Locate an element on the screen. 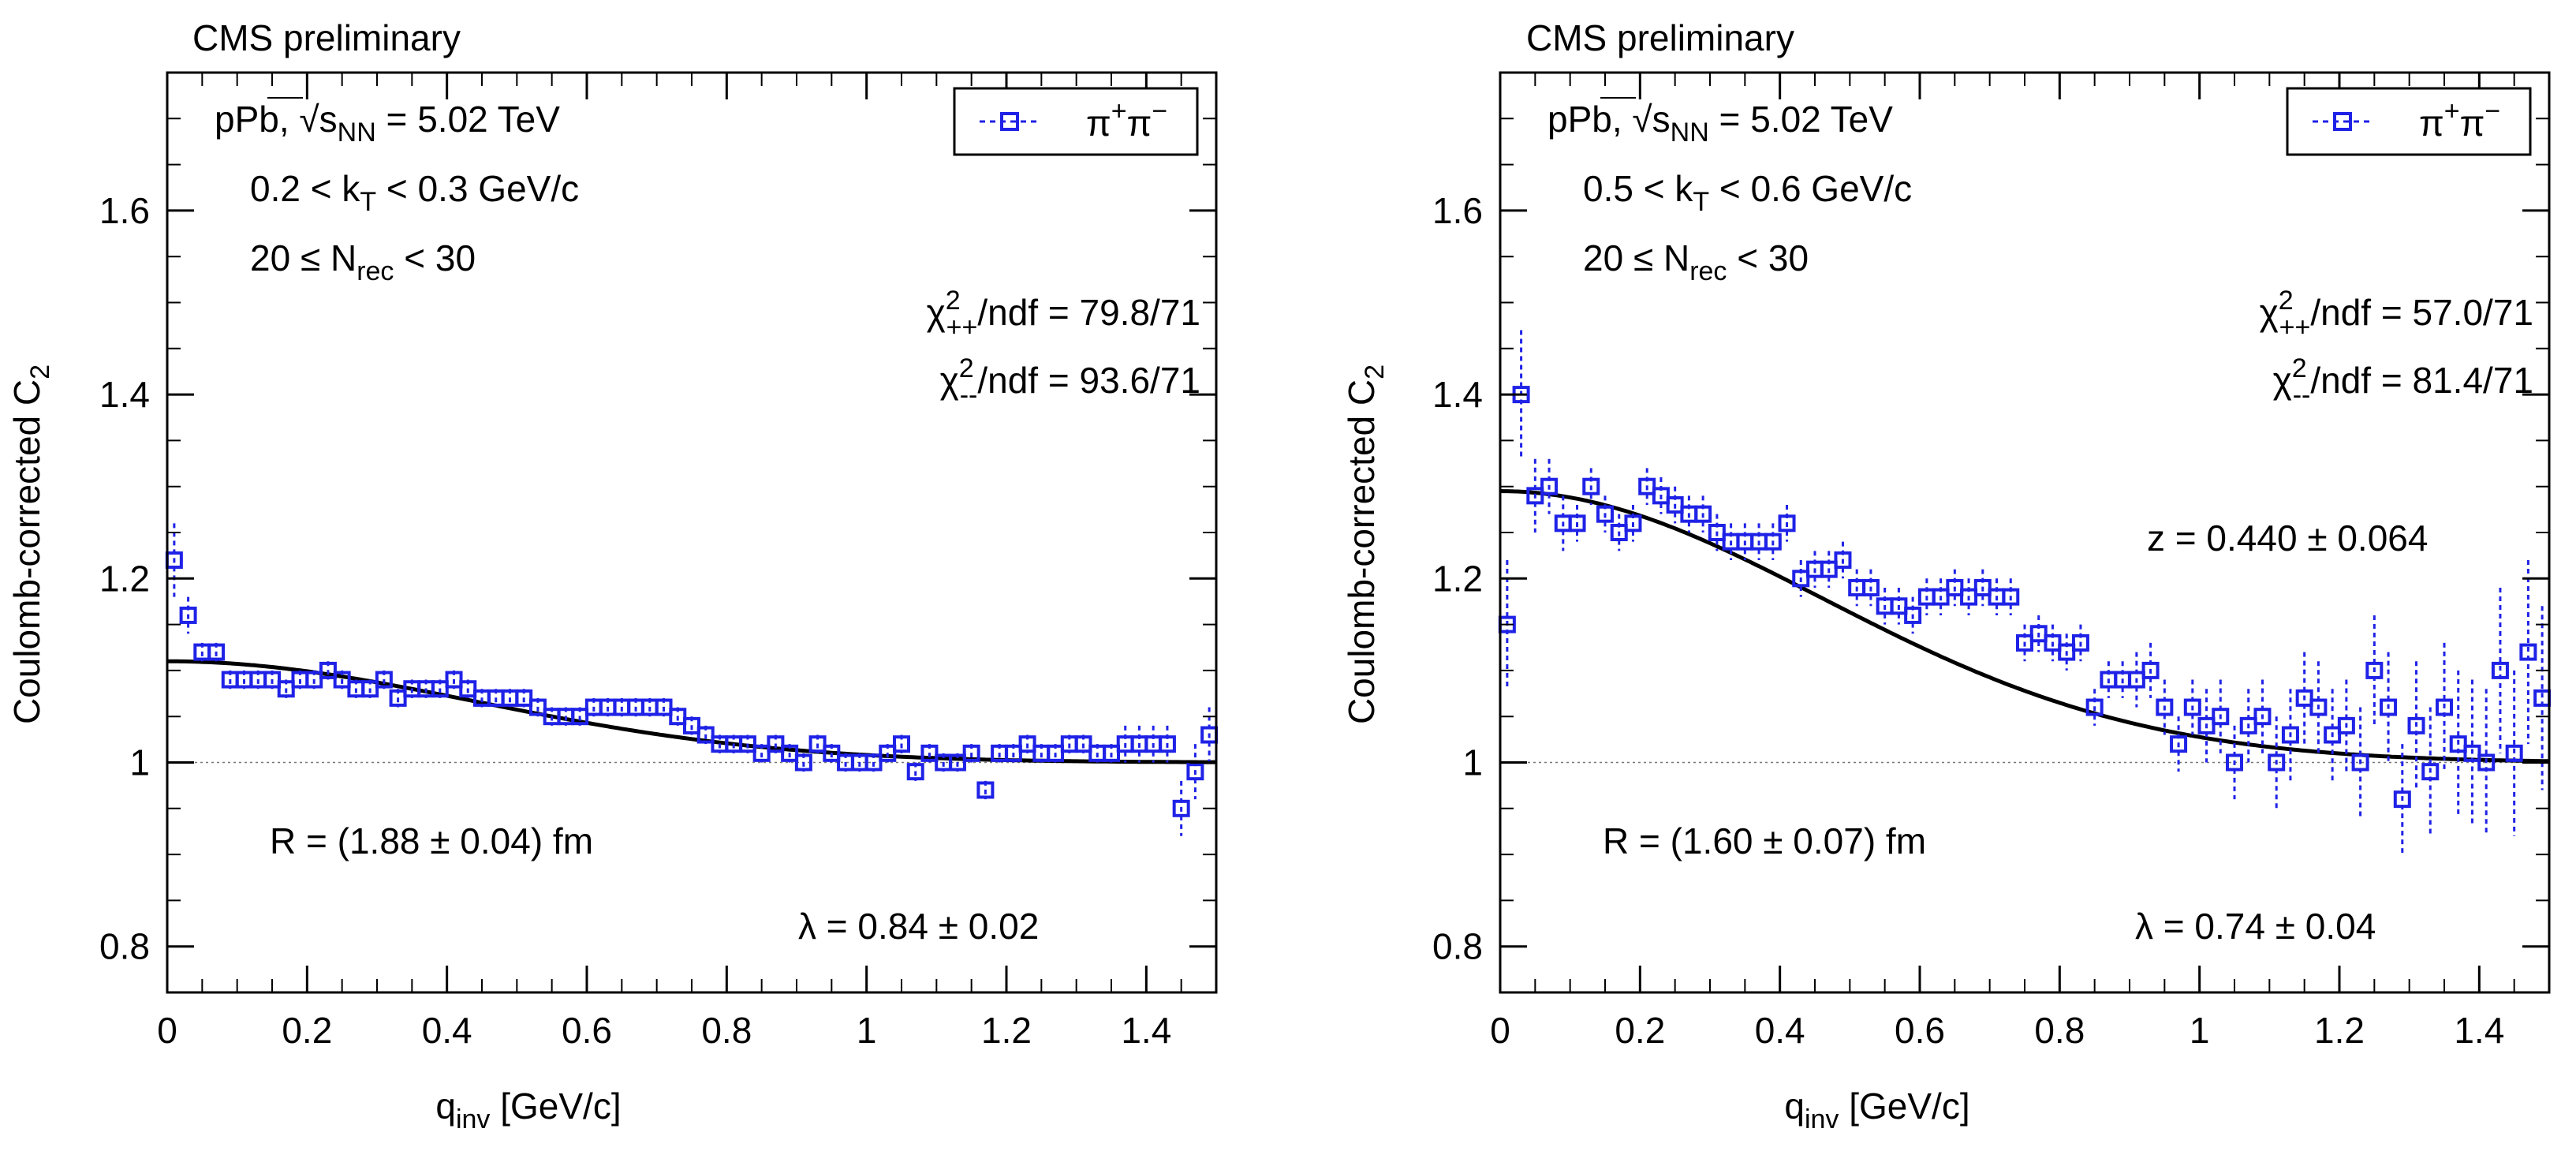  energy-value: = 5.02 TeV is located at coordinates (1801, 119).